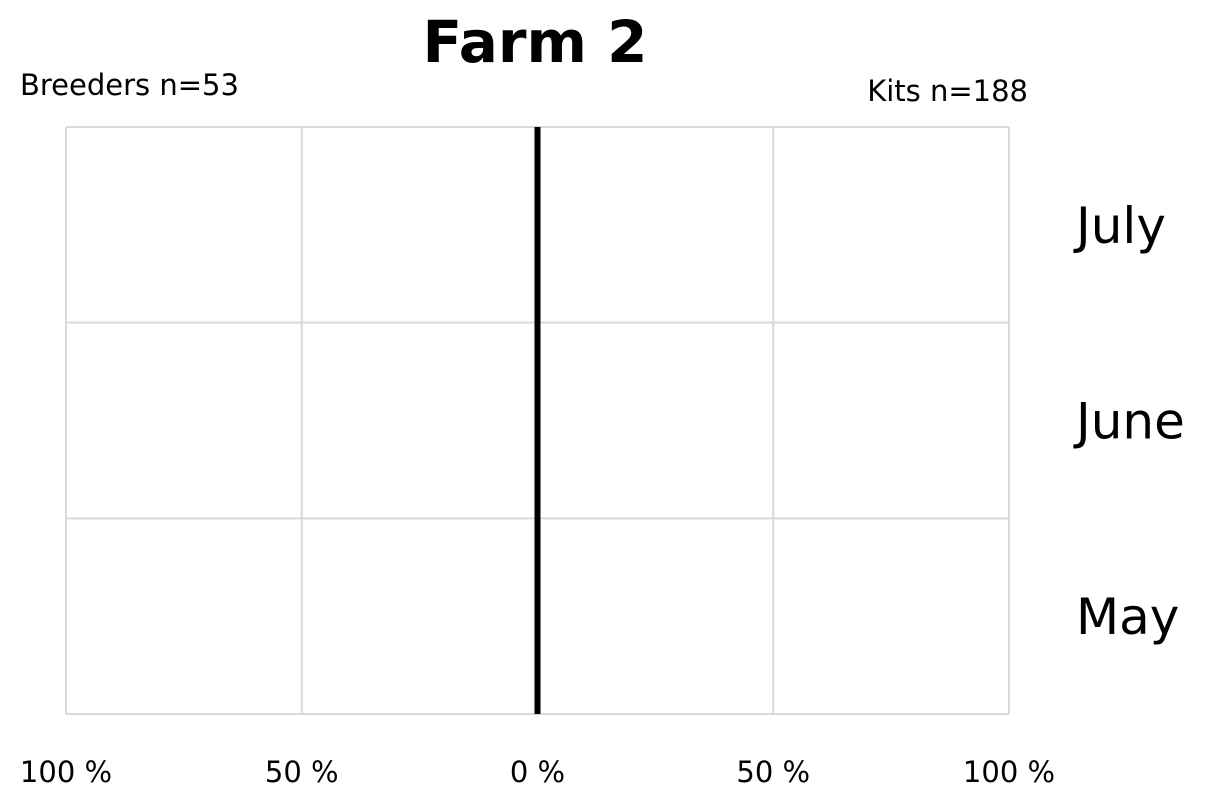 Image resolution: width=1218 pixels, height=788 pixels. I want to click on x-tick-label-2: 0 %, so click(537, 771).